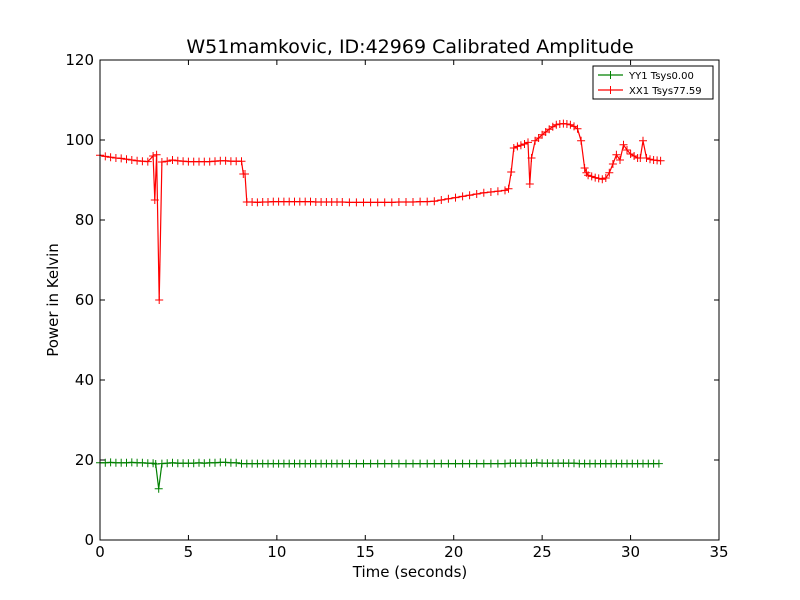 Image resolution: width=800 pixels, height=600 pixels. I want to click on y-tick-label: 60, so click(84, 300).